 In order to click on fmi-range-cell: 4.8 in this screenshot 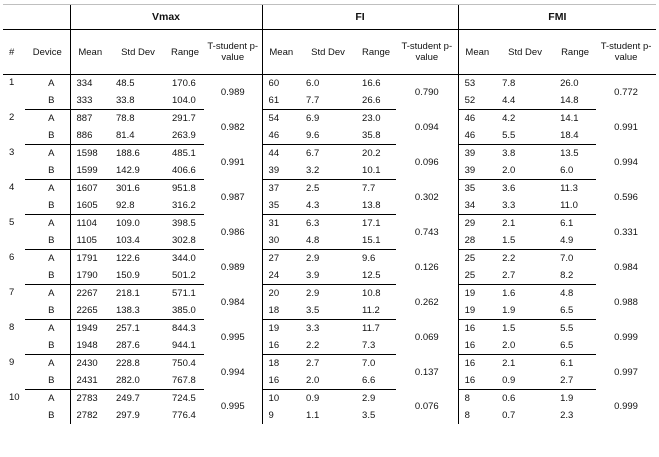, I will do `click(567, 293)`.